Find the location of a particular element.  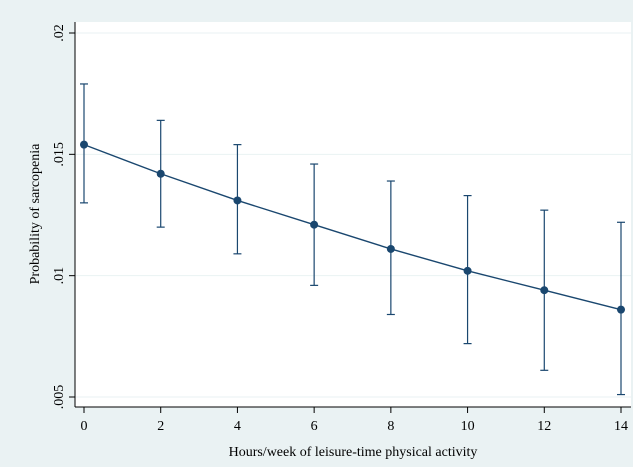

y-tick-label: .01 is located at coordinates (59, 276).